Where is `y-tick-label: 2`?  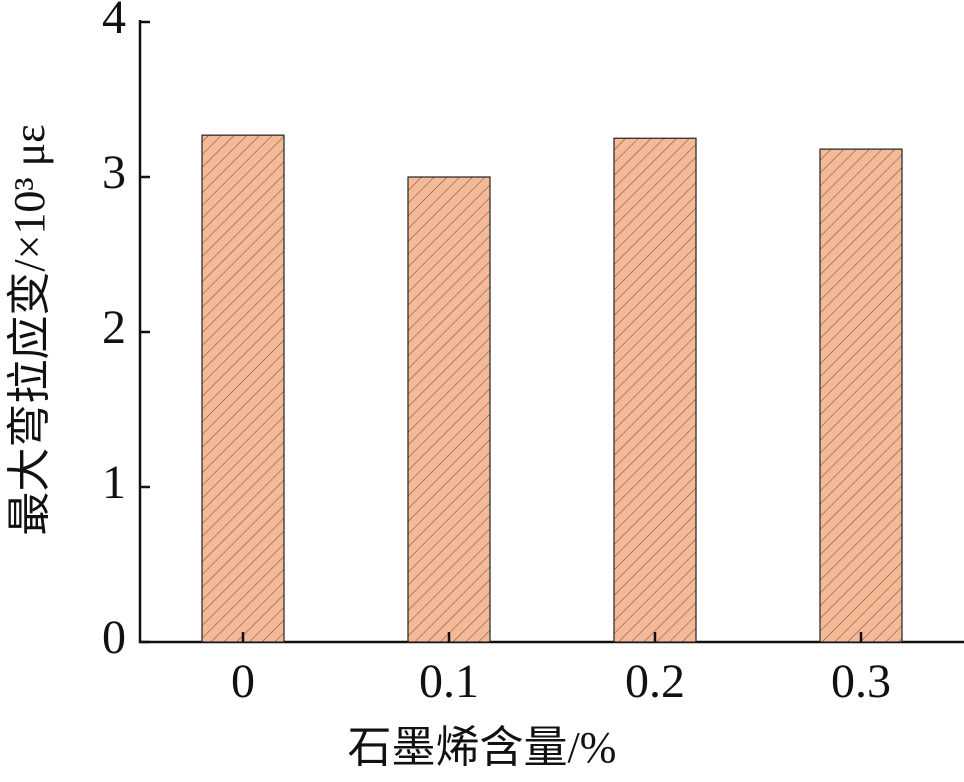 y-tick-label: 2 is located at coordinates (114, 327).